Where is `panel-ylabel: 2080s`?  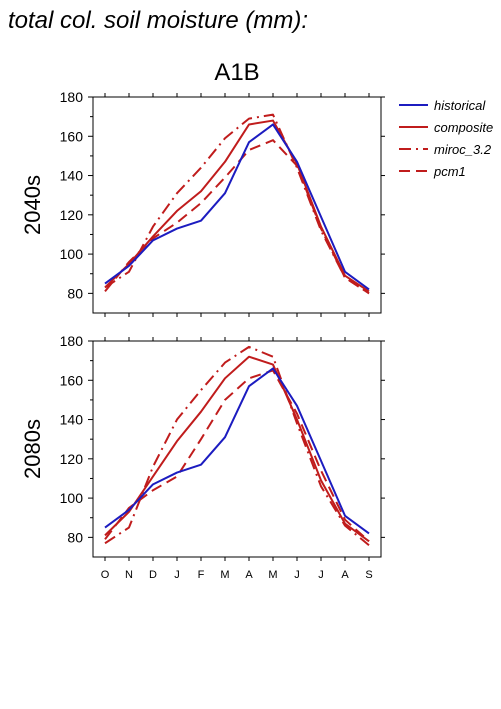
panel-ylabel: 2080s is located at coordinates (32, 449).